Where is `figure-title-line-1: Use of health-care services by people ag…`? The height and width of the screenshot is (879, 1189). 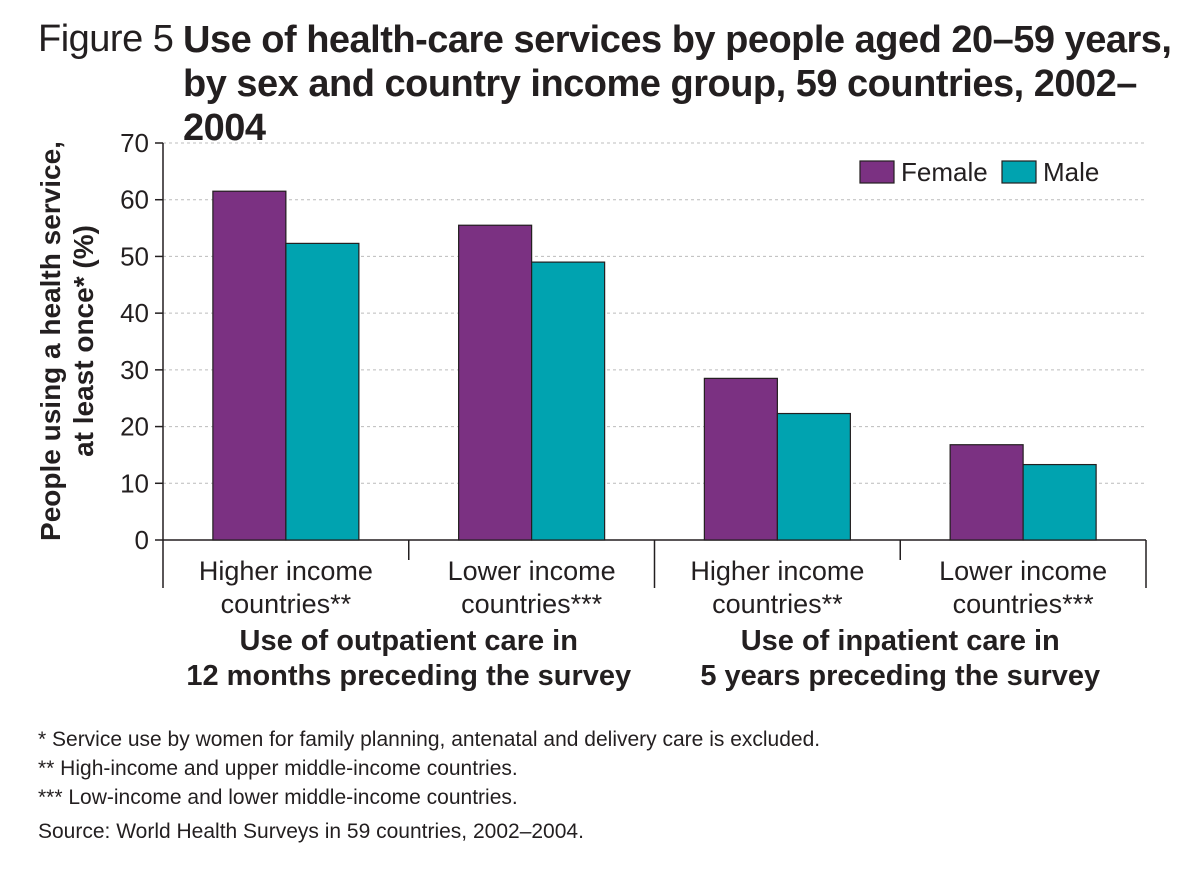
figure-title-line-1: Use of health-care services by people ag… is located at coordinates (677, 40).